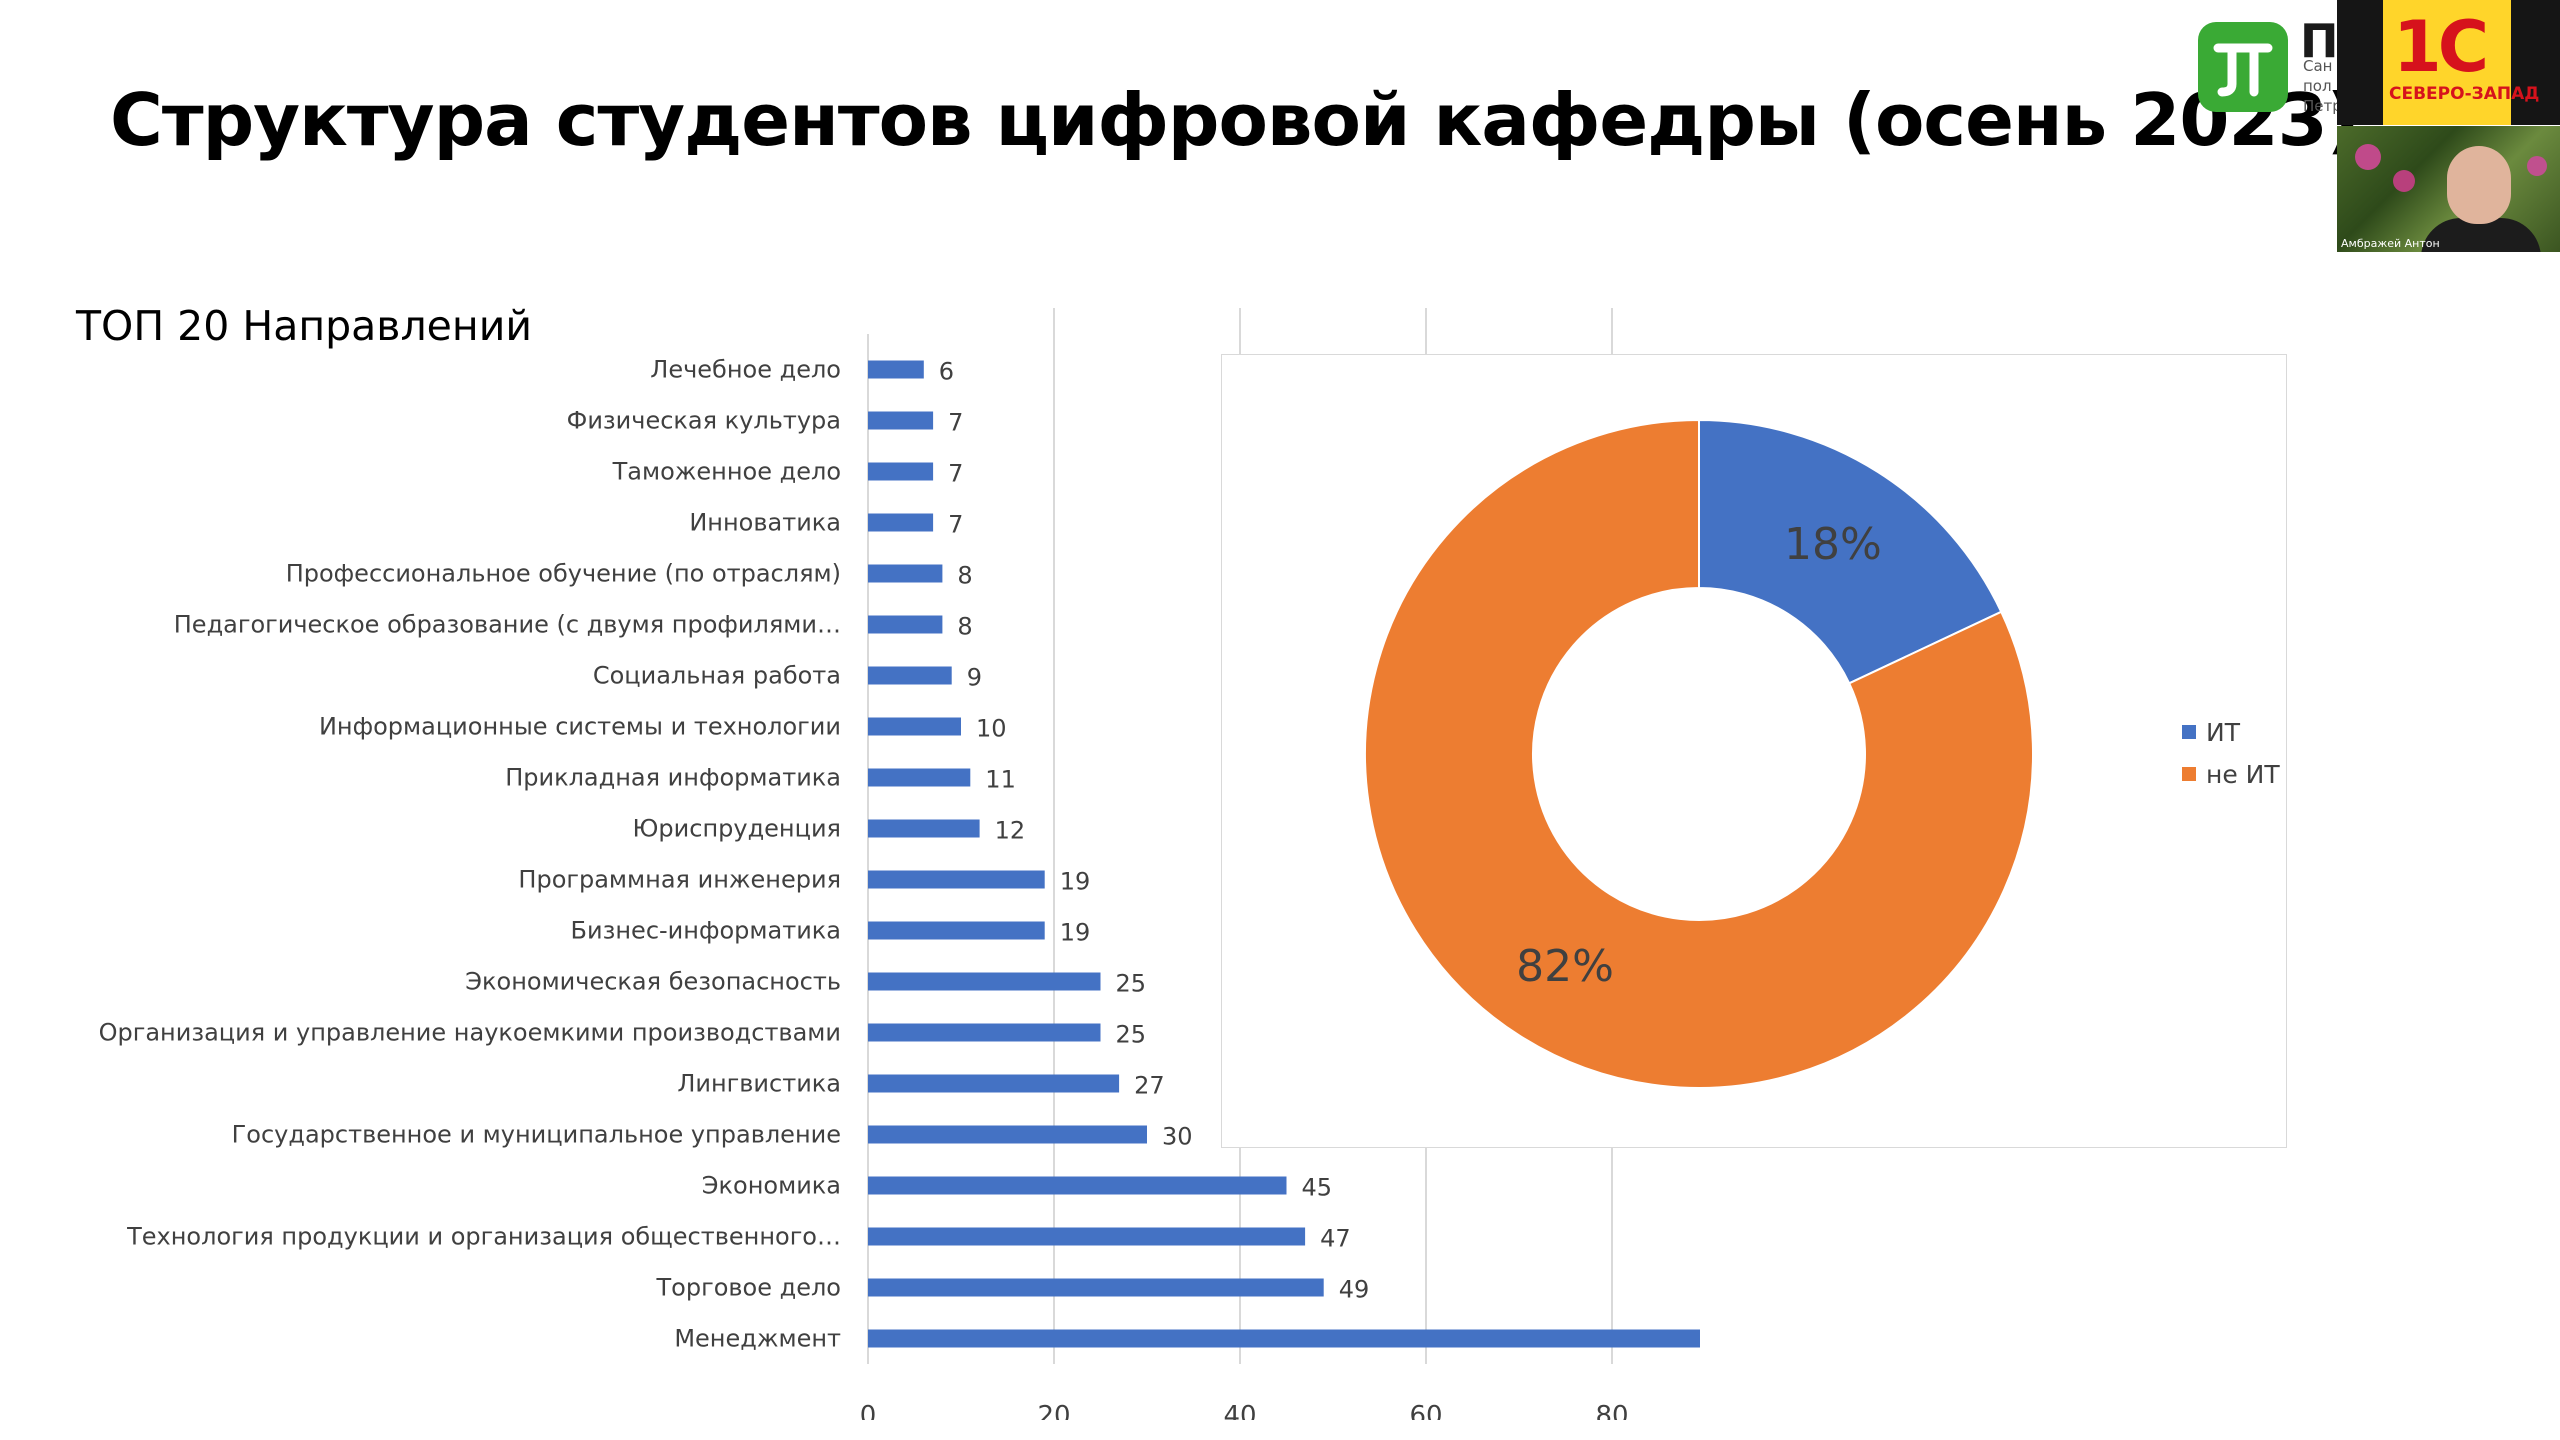 The width and height of the screenshot is (2560, 1440). What do you see at coordinates (1053, 1410) in the screenshot?
I see `x-tick-label: 20` at bounding box center [1053, 1410].